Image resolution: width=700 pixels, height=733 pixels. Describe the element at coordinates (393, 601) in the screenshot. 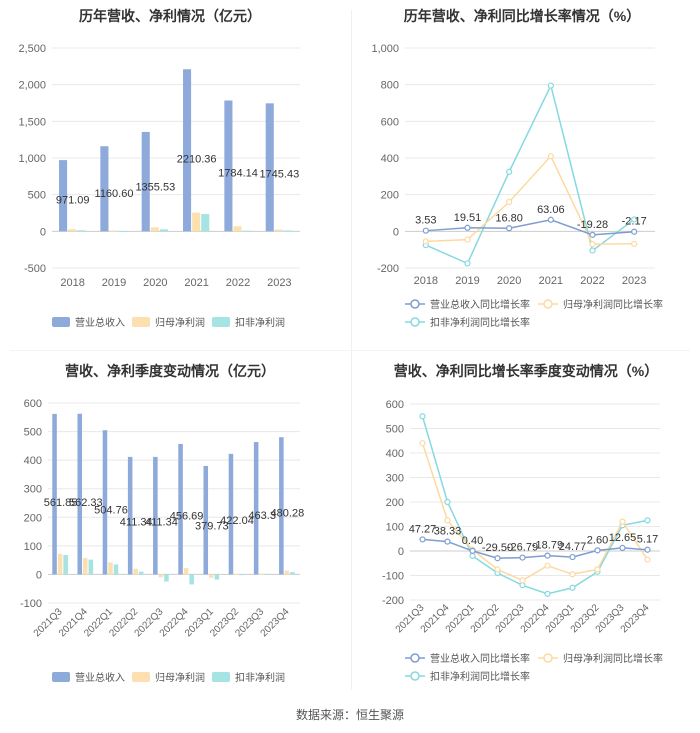

I see `y-tick-label: -200` at that location.